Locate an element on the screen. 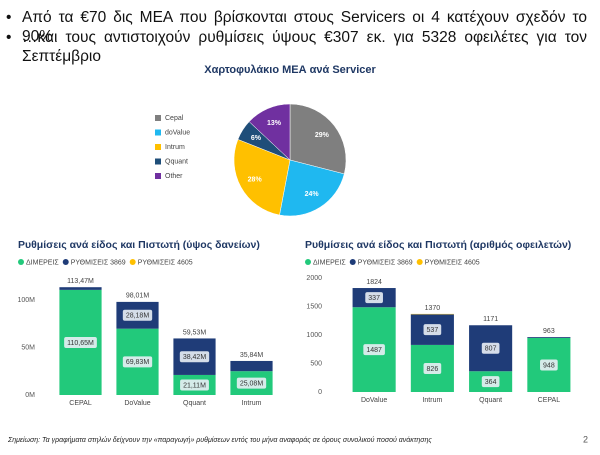 The width and height of the screenshot is (600, 455). value-label: 364 is located at coordinates (491, 382).